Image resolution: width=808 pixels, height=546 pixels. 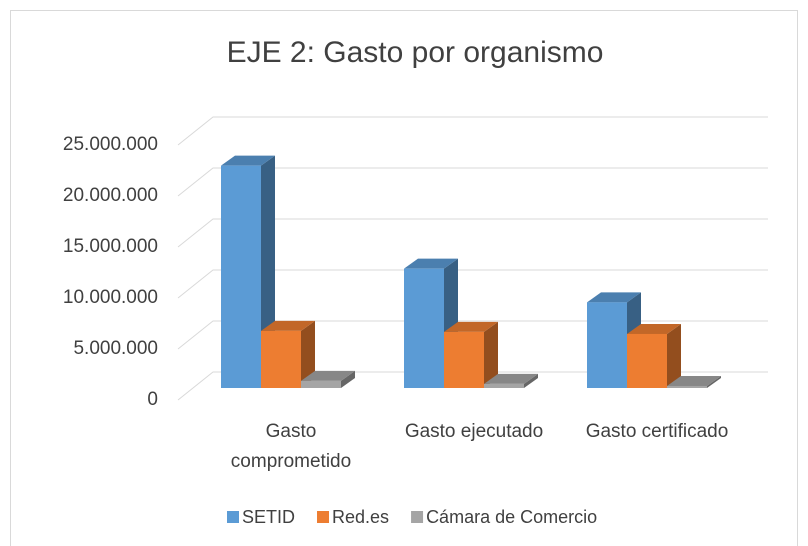 I want to click on x-tick-label: Gasto ejecutado, so click(x=474, y=431).